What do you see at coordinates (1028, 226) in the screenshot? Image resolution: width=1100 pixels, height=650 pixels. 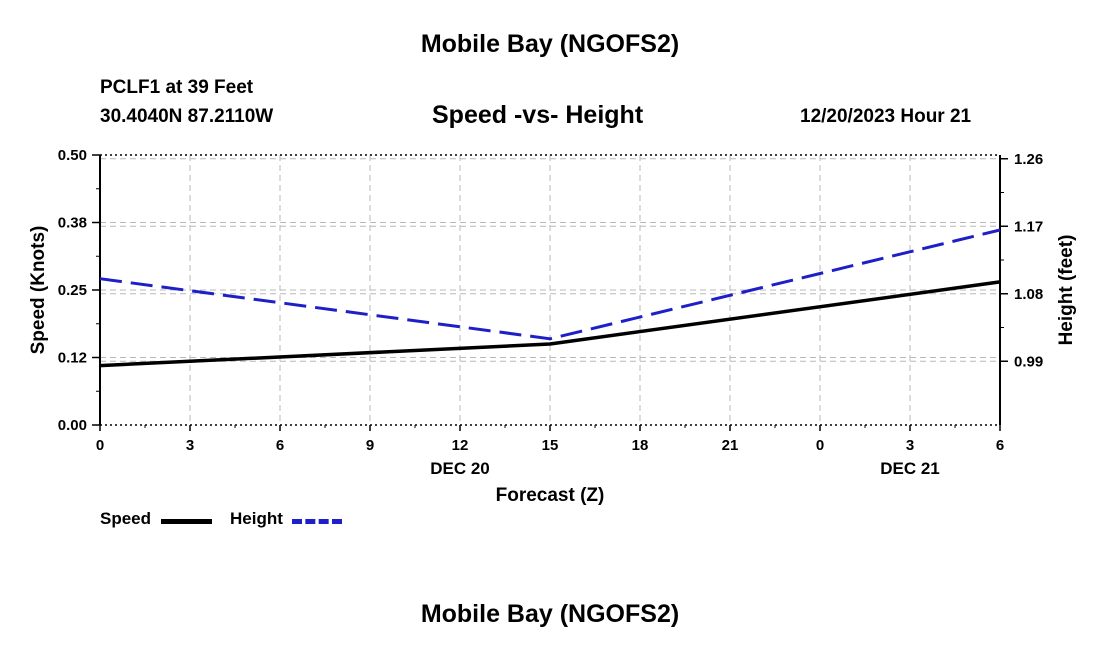 I see `y2-tick-label: 1.17` at bounding box center [1028, 226].